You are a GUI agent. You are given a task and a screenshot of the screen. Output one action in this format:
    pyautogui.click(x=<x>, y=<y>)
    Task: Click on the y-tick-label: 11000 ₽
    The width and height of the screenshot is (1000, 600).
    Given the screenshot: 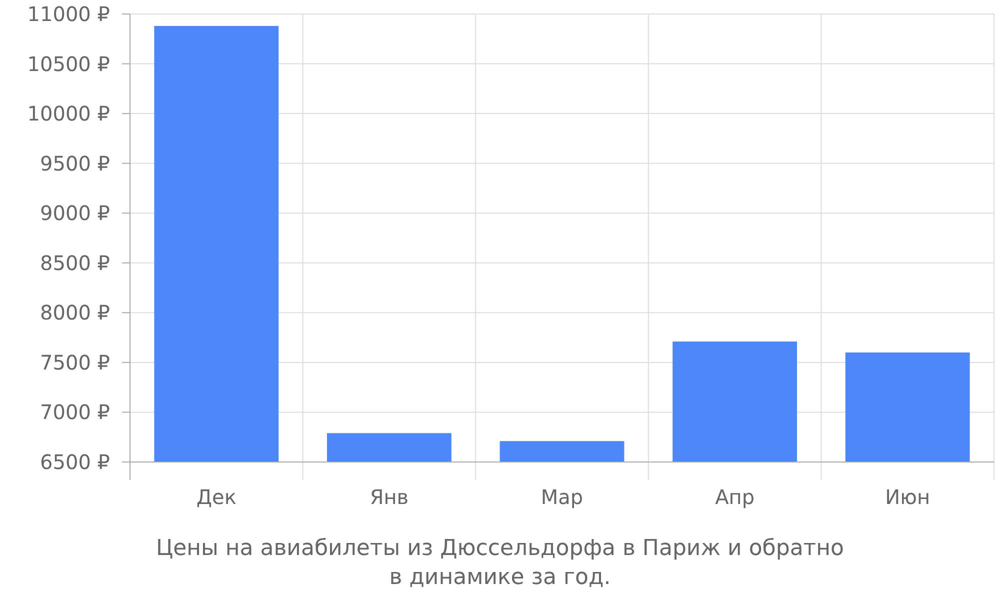 What is the action you would take?
    pyautogui.click(x=68, y=14)
    